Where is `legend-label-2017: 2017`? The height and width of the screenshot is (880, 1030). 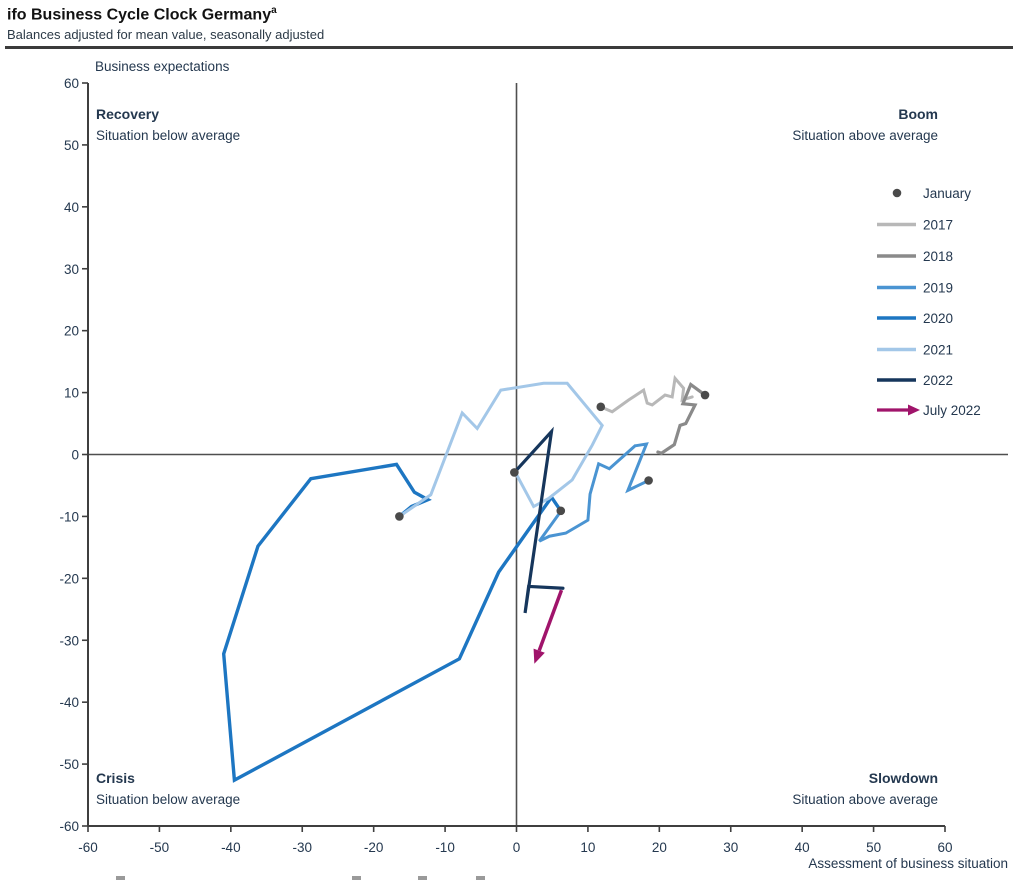
legend-label-2017: 2017 is located at coordinates (938, 225).